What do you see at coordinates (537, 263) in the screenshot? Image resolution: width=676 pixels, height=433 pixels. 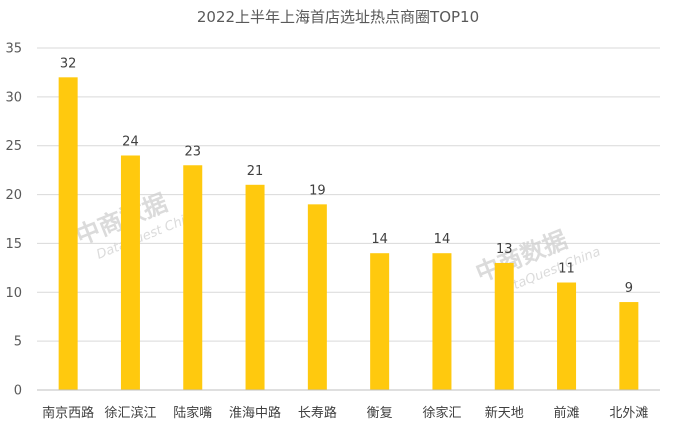 I see `watermark-logo-2: 中商数据 DataQuest China` at bounding box center [537, 263].